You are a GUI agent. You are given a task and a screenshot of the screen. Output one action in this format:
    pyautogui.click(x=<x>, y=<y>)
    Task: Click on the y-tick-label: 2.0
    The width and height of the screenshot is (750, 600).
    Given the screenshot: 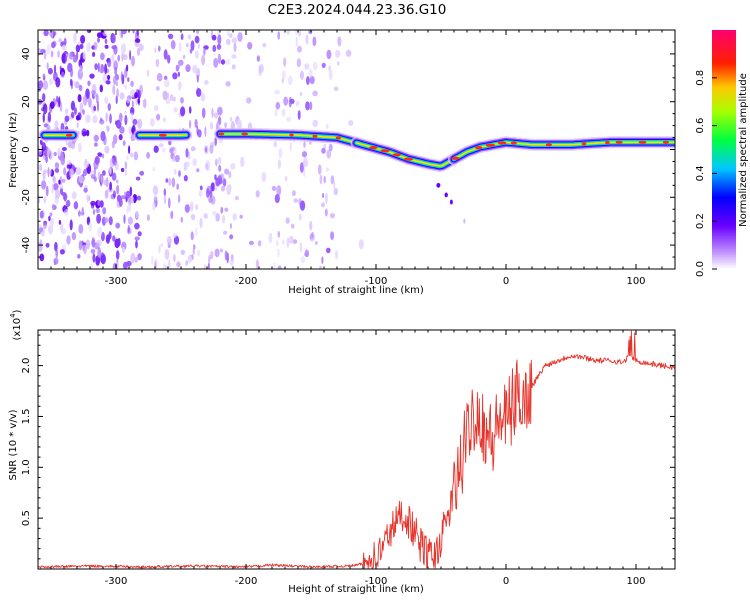 What is the action you would take?
    pyautogui.click(x=26, y=366)
    